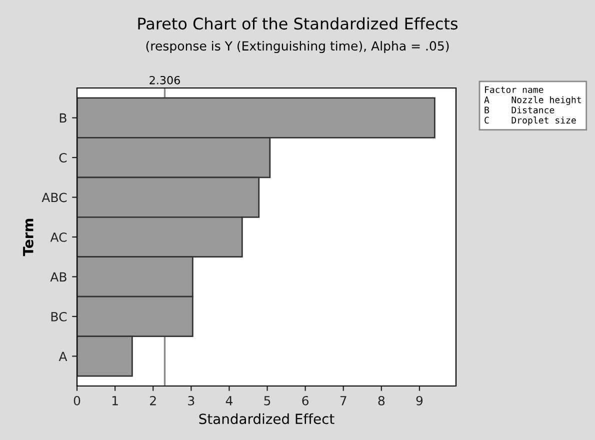 This screenshot has width=595, height=440. What do you see at coordinates (519, 110) in the screenshot?
I see `text: B Distance` at bounding box center [519, 110].